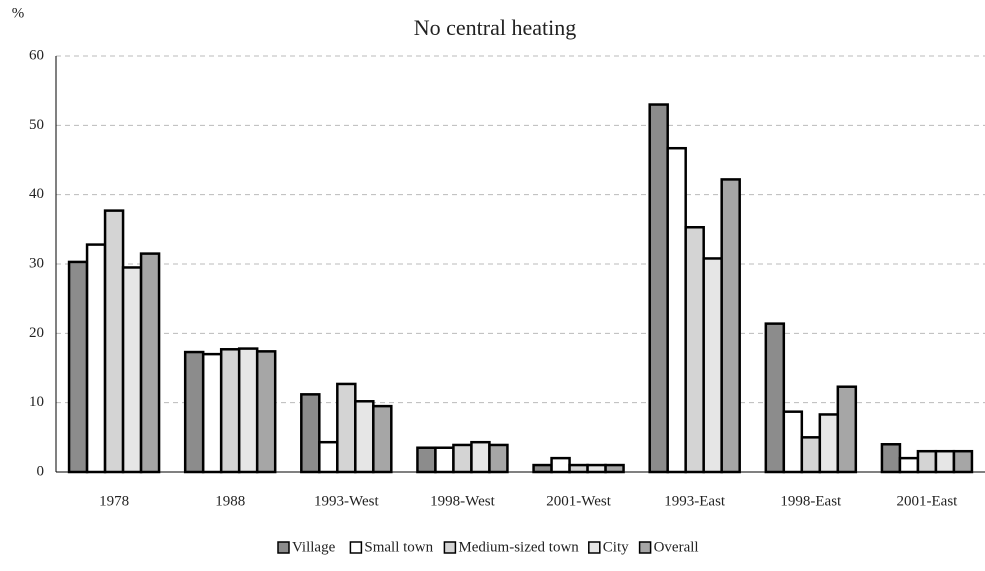  Describe the element at coordinates (36, 402) in the screenshot. I see `y-tick-label: 10` at that location.